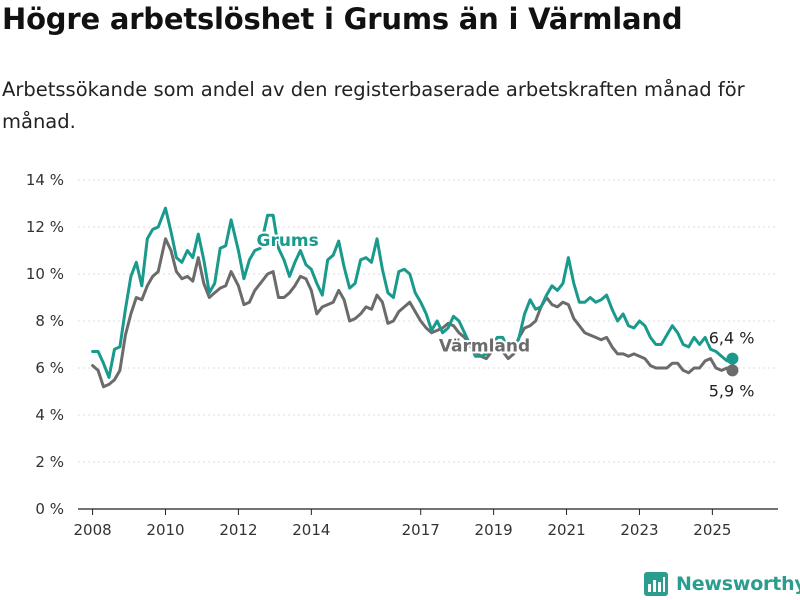 This screenshot has height=600, width=800. Describe the element at coordinates (732, 338) in the screenshot. I see `end-value-label: 6,4 %` at that location.